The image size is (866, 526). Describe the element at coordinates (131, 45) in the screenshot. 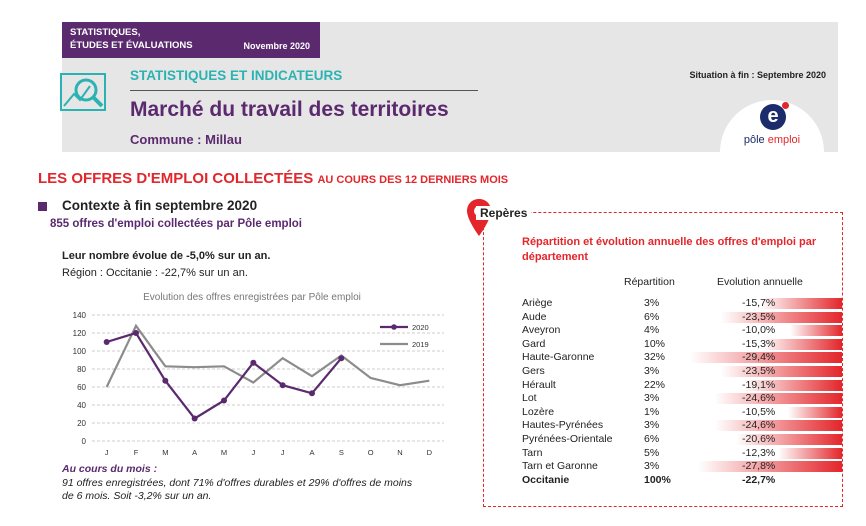

I see `tag-line2: ÉTUDES ET ÉVALUATIONS` at that location.